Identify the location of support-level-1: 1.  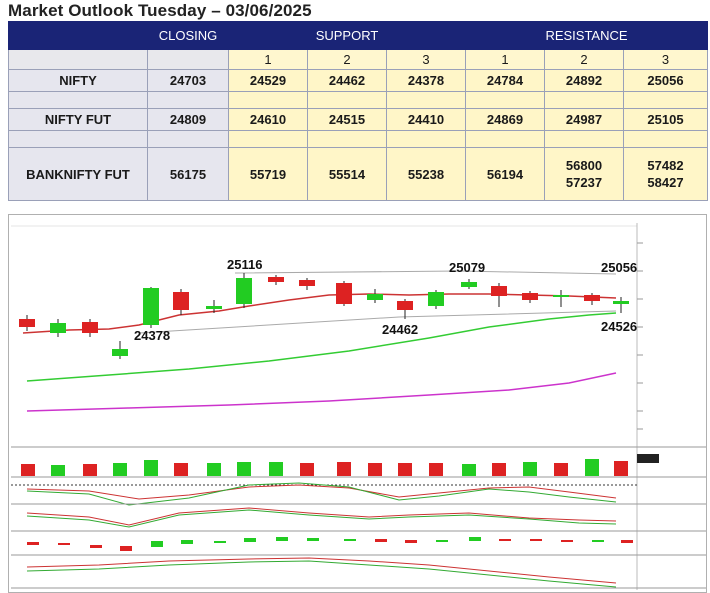
(268, 59).